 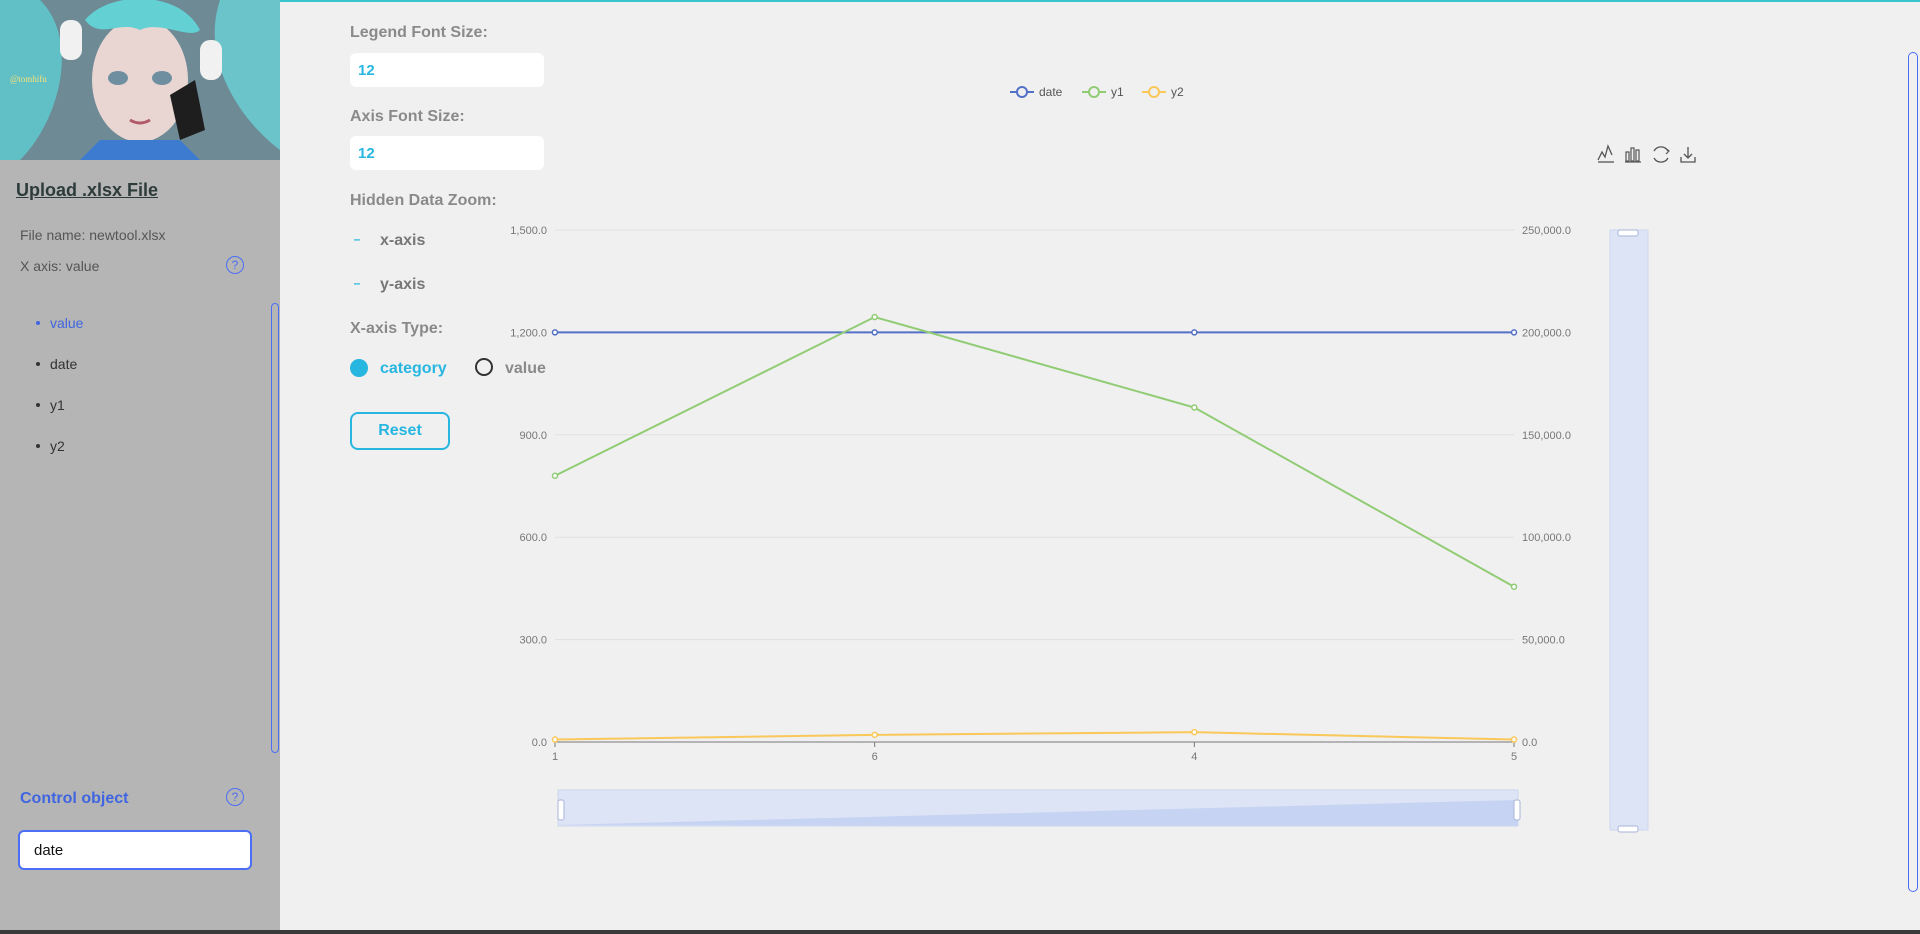 What do you see at coordinates (528, 333) in the screenshot?
I see `y-left-tick-label: 1,200.0` at bounding box center [528, 333].